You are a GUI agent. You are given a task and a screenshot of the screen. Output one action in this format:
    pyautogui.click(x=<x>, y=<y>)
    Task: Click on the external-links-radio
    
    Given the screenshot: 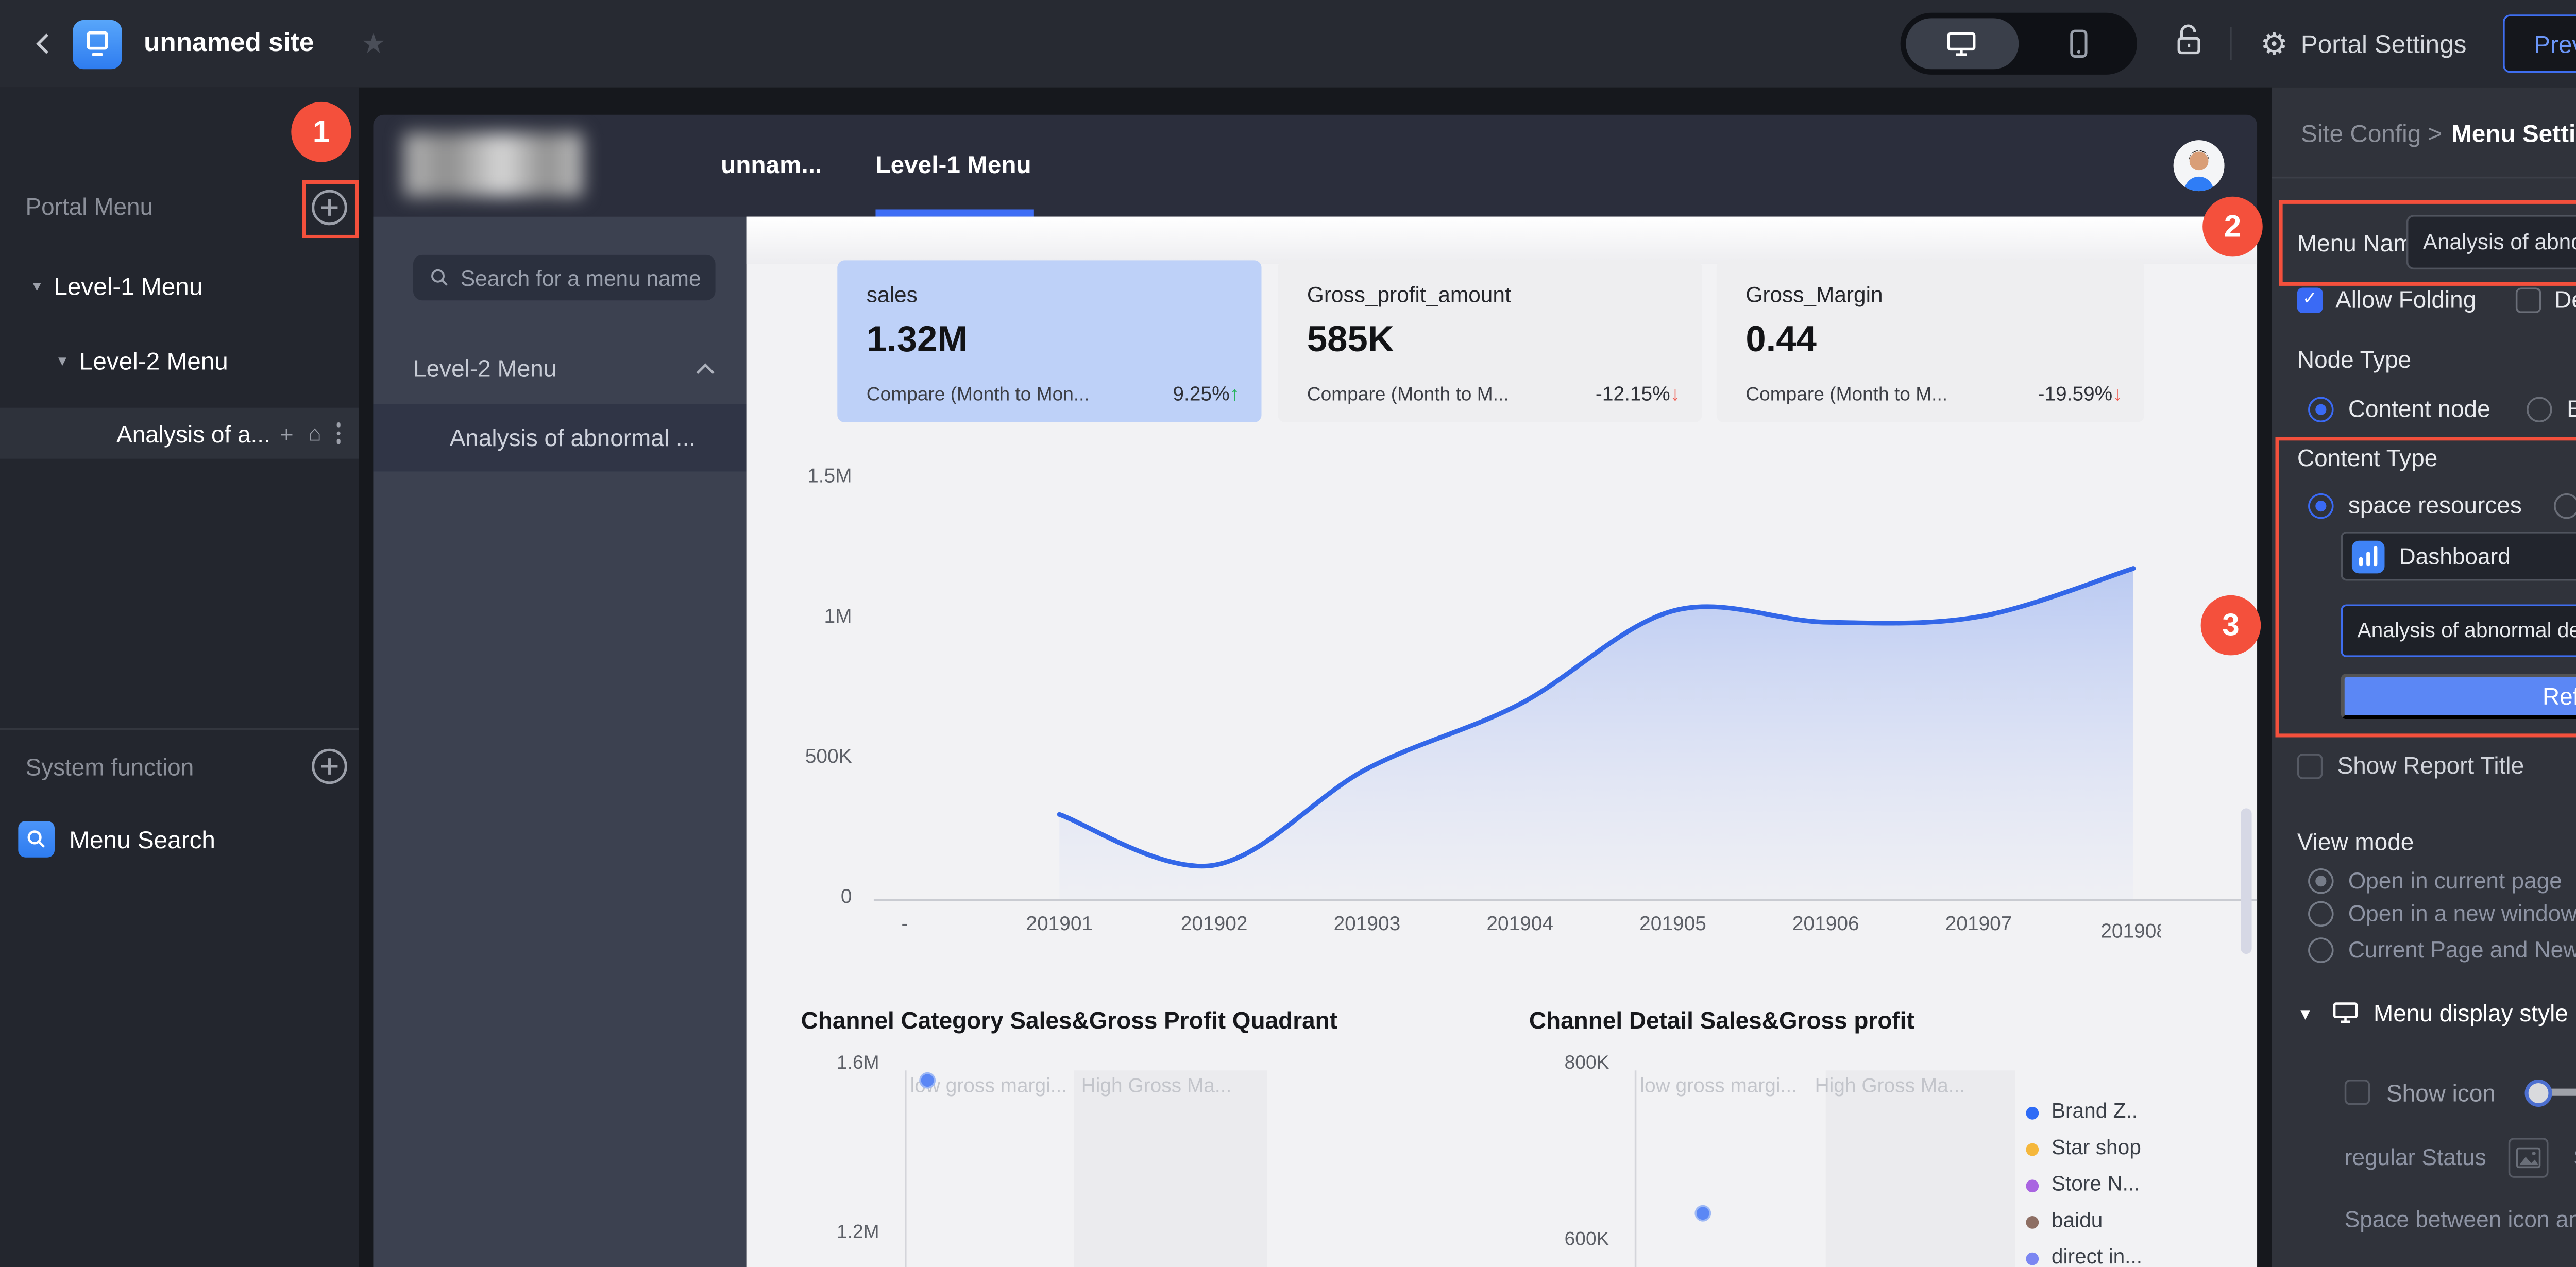 What is the action you would take?
    pyautogui.click(x=2565, y=505)
    